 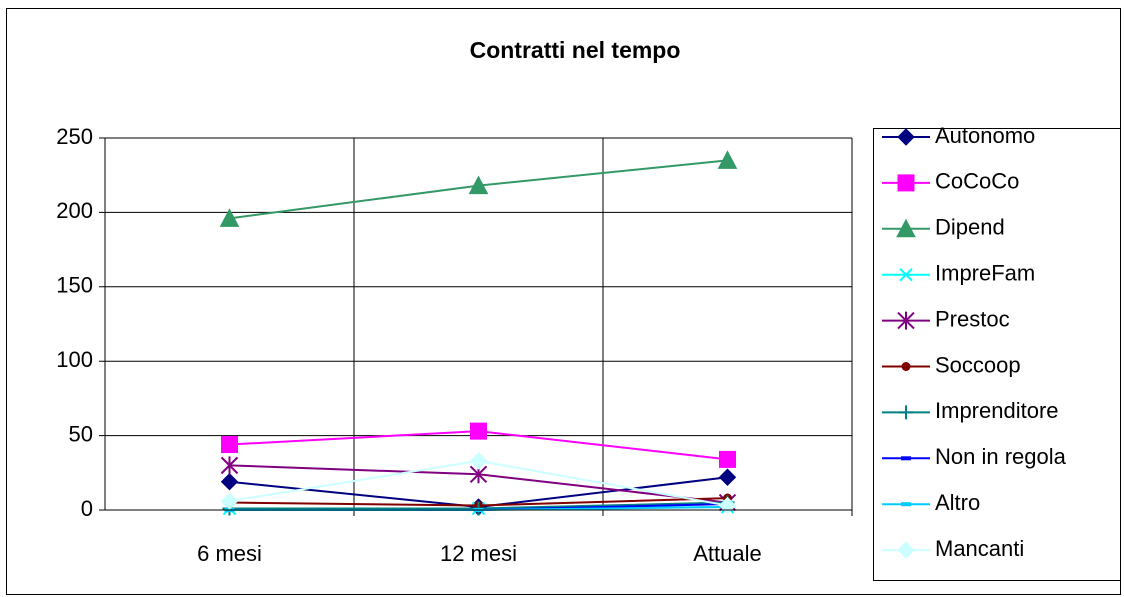 I want to click on legend-label: Soccoop, so click(x=978, y=364).